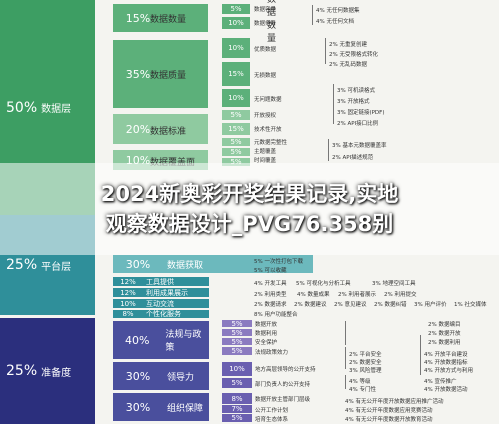 This screenshot has width=499, height=424. I want to click on level3-label: 地方高层领导的公开支持, so click(285, 370).